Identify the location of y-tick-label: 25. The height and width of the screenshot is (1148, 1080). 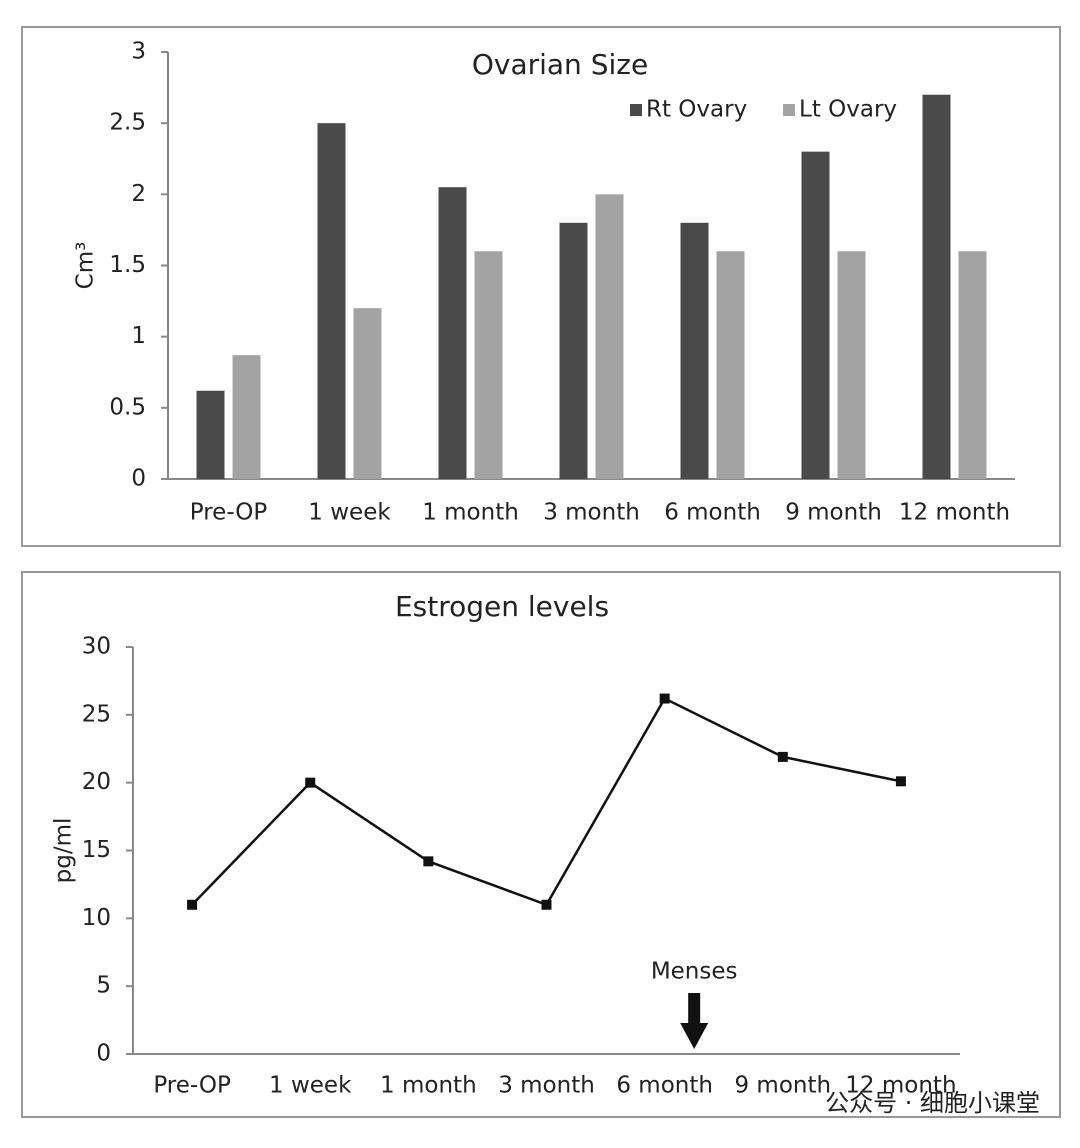
(96, 714).